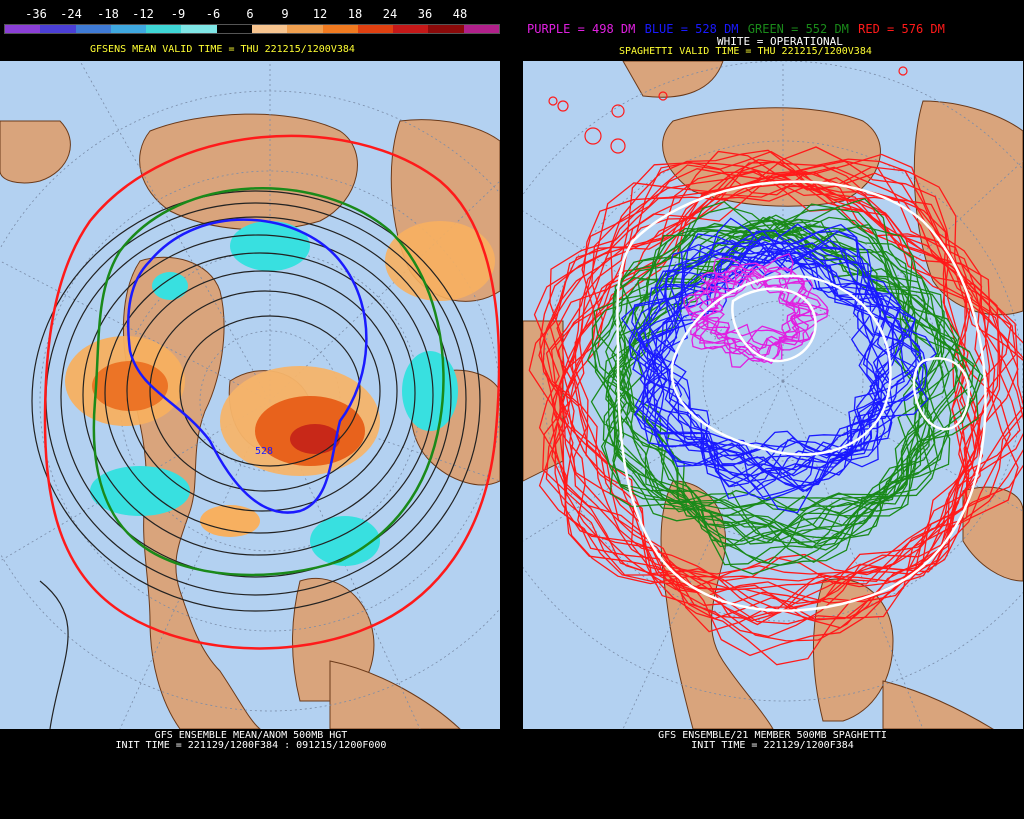 The width and height of the screenshot is (1024, 819). Describe the element at coordinates (772, 745) in the screenshot. I see `spaghetti-footer-init: INIT TIME = 221129/1200F384` at that location.